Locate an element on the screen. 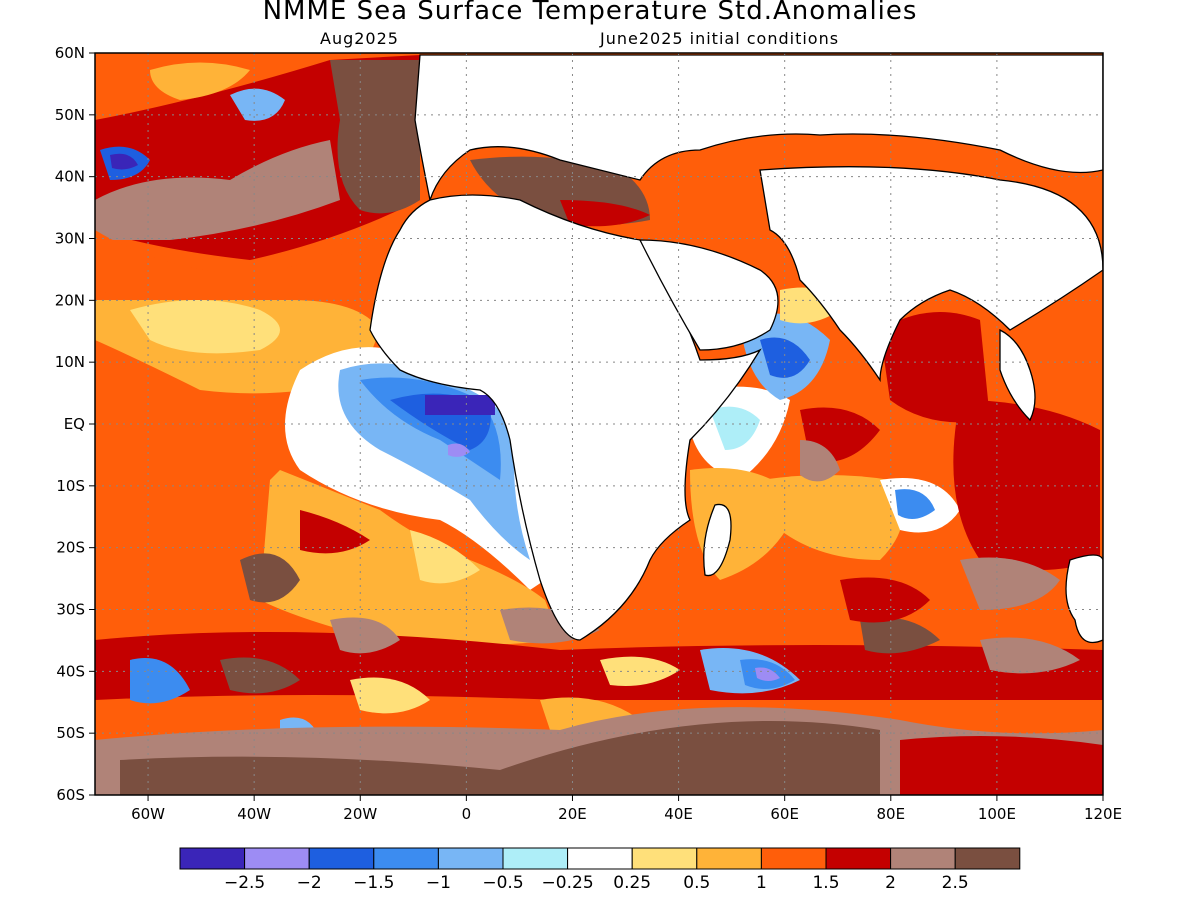 The height and width of the screenshot is (900, 1200). lat-tick-label: 30S is located at coordinates (70, 610).